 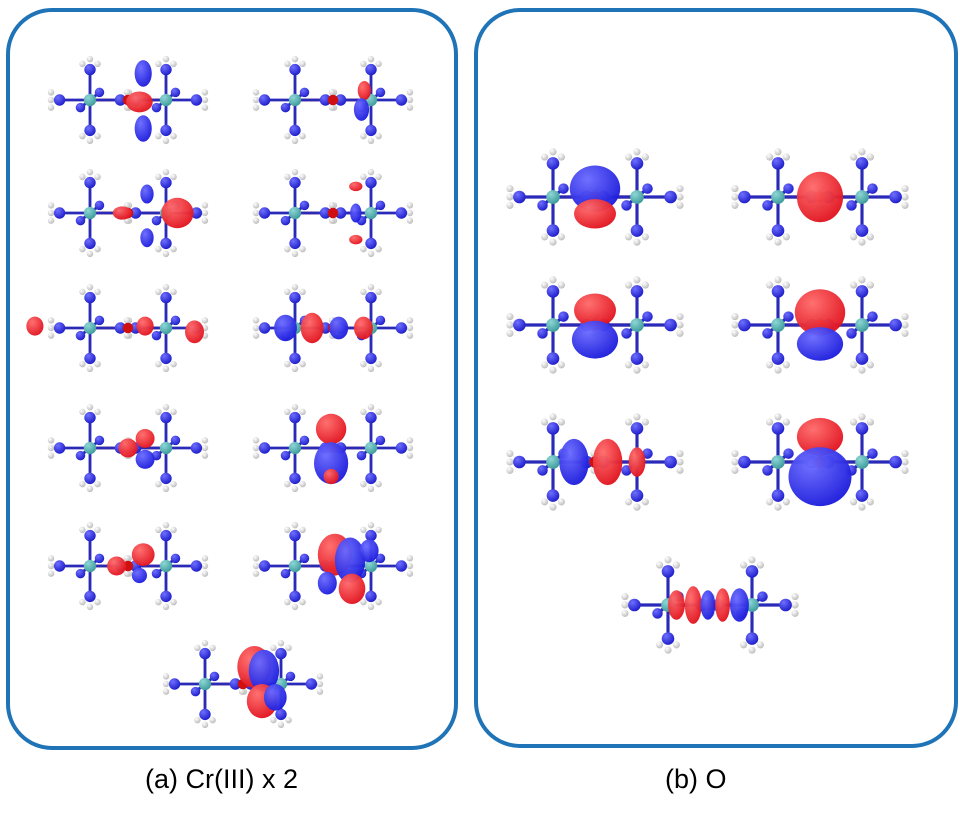 What do you see at coordinates (820, 325) in the screenshot?
I see `orbital-b4` at bounding box center [820, 325].